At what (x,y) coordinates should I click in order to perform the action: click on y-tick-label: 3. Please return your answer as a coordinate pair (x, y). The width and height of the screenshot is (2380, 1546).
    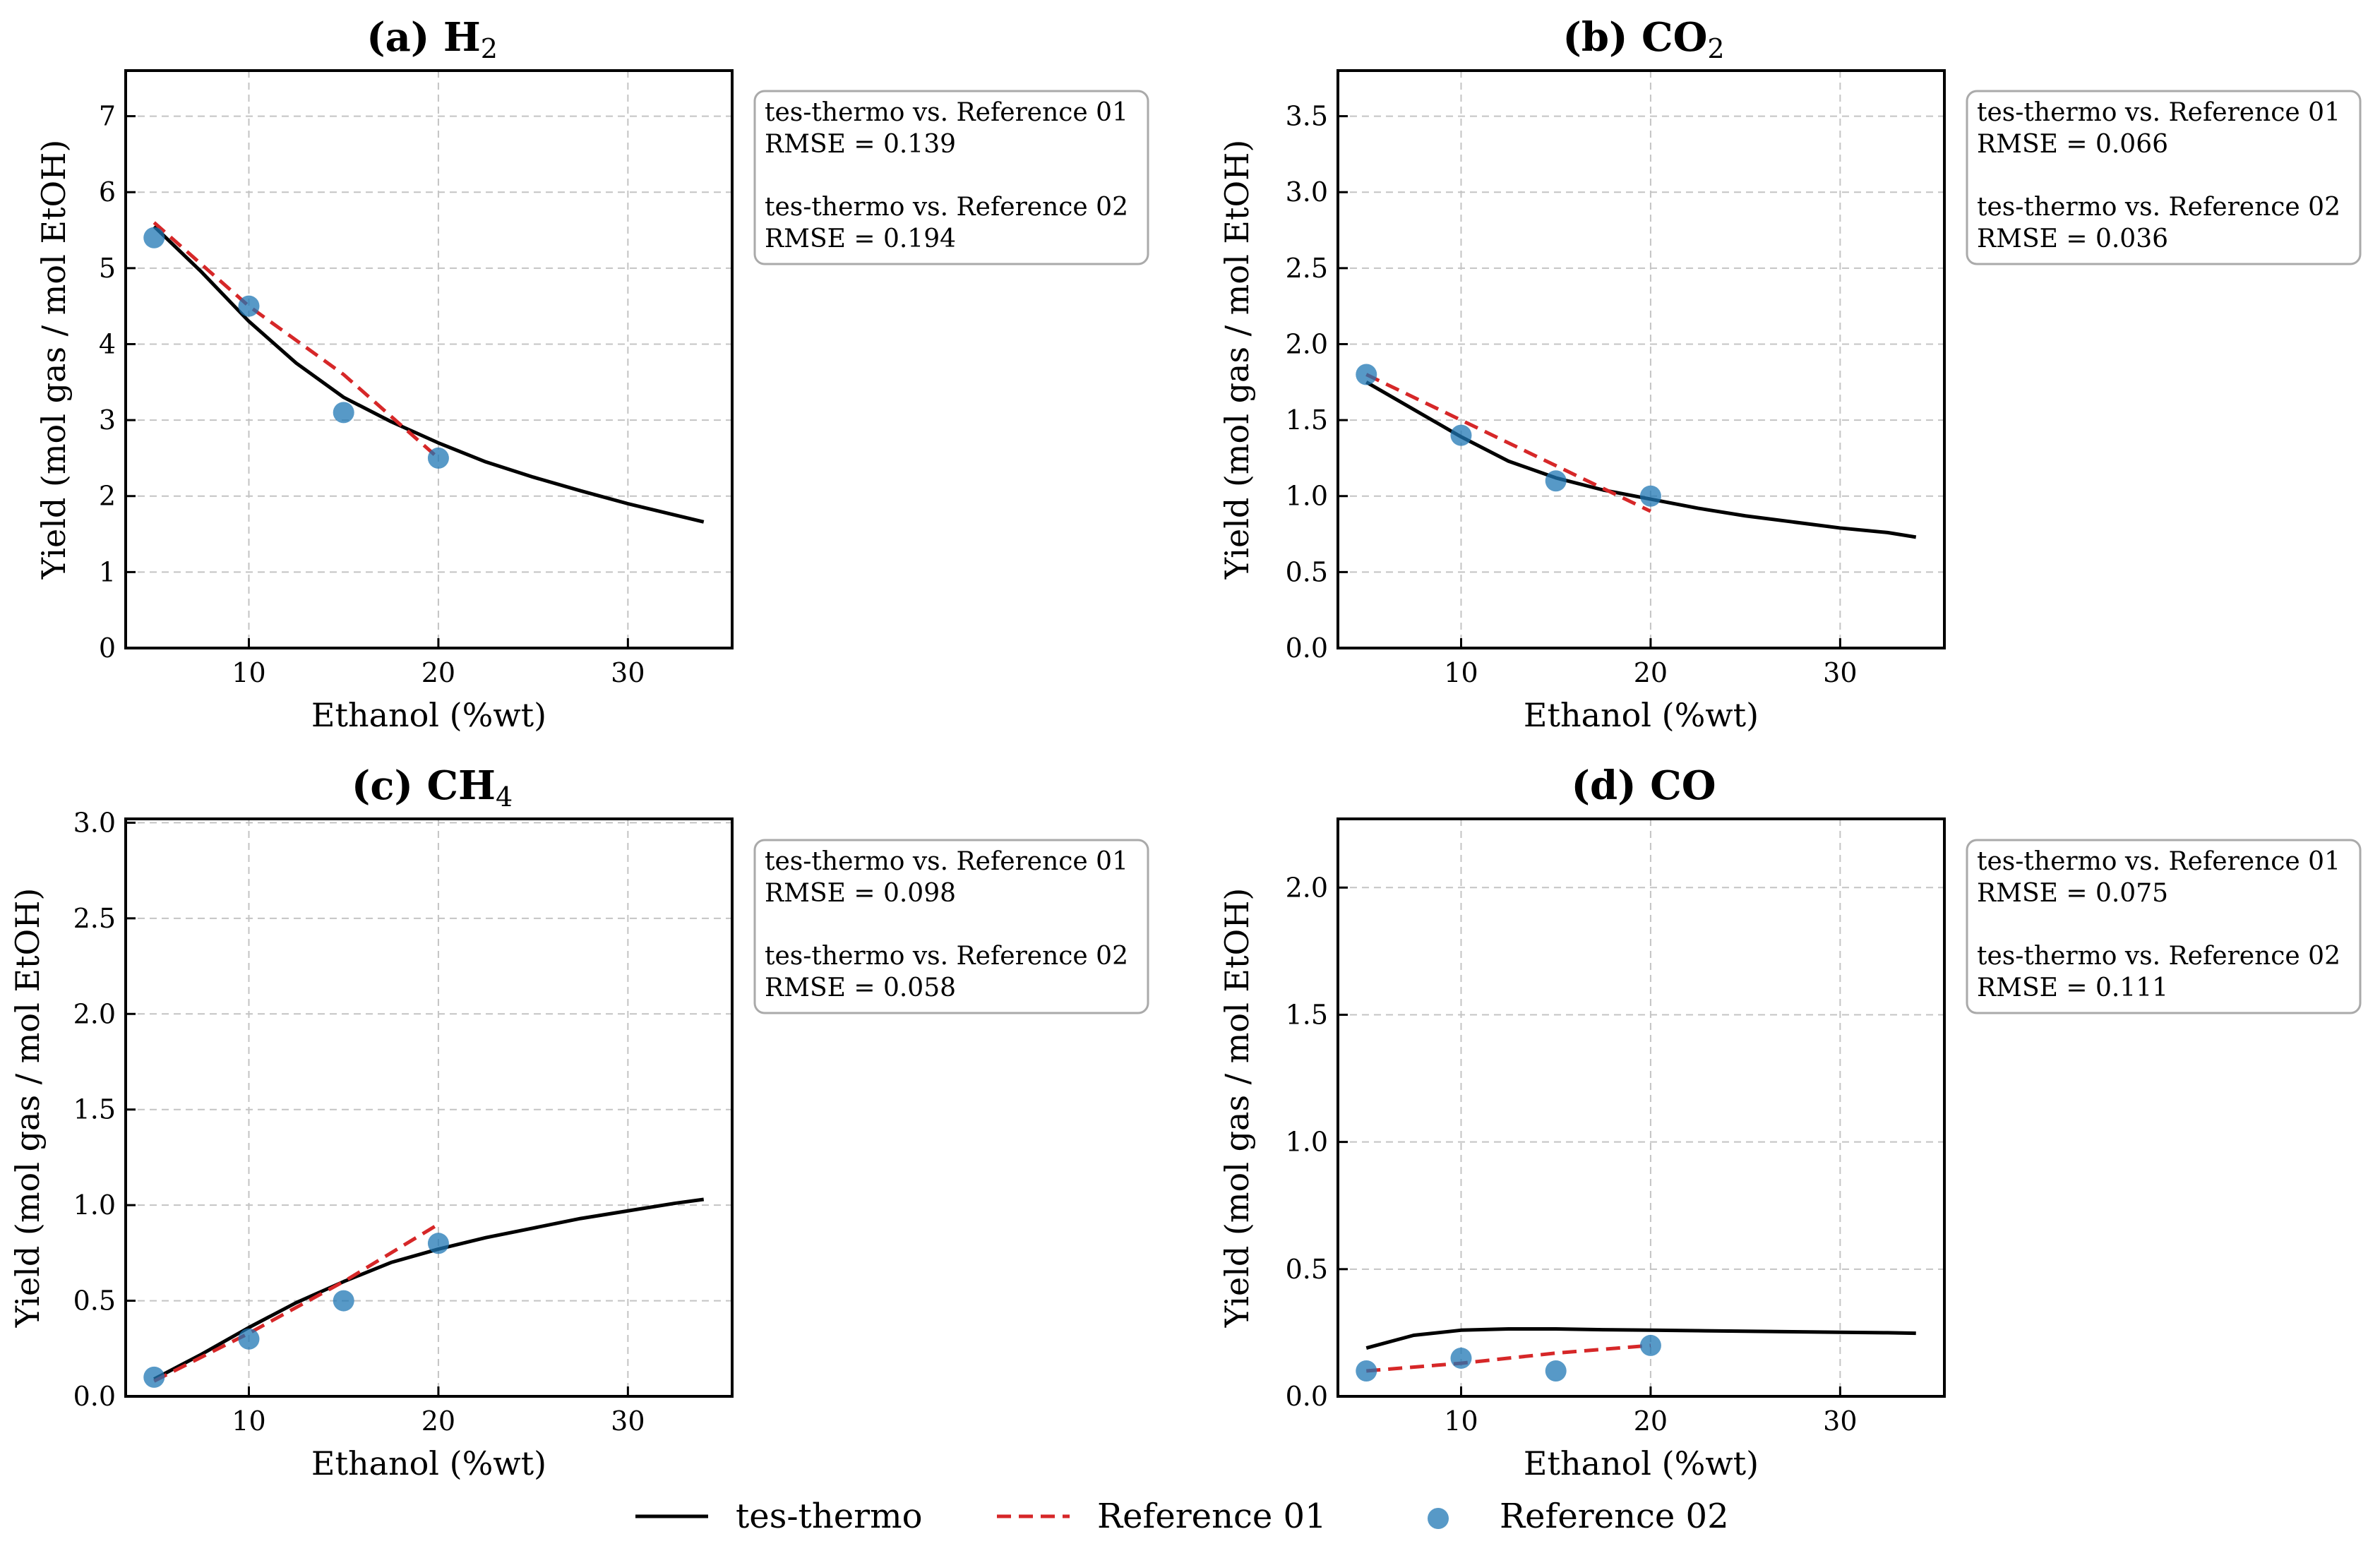
    Looking at the image, I should click on (107, 420).